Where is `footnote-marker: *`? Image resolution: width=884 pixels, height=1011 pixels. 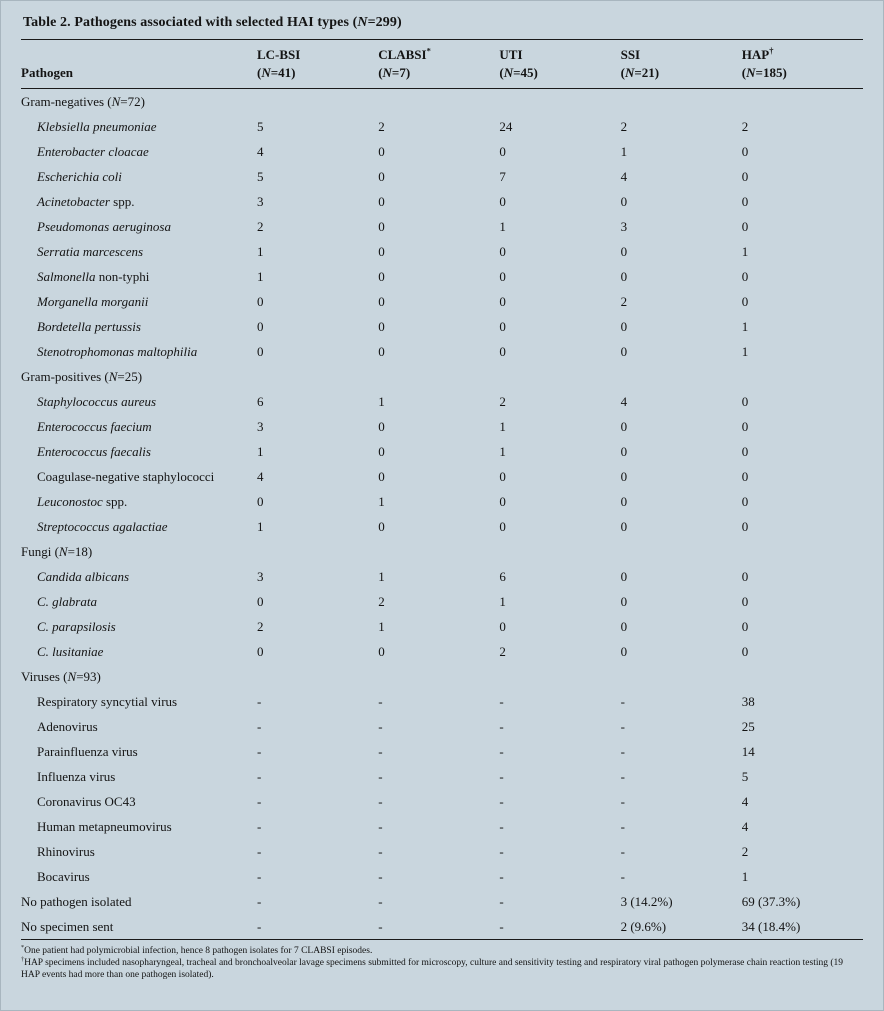
footnote-marker: * is located at coordinates (23, 947).